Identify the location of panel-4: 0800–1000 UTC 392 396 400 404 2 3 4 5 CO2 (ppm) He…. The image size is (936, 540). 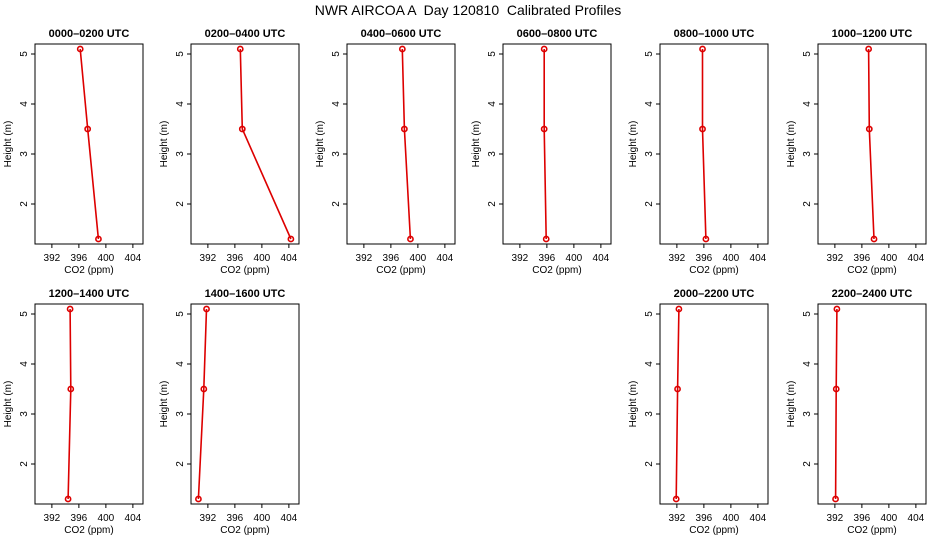
(698, 152).